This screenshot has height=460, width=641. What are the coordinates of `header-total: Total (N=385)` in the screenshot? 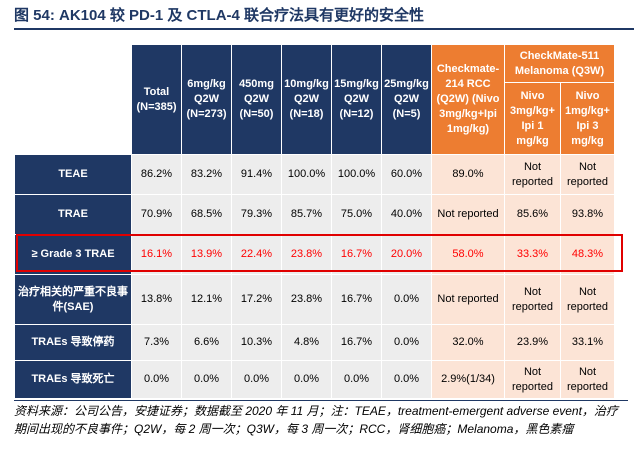 It's located at (156, 99).